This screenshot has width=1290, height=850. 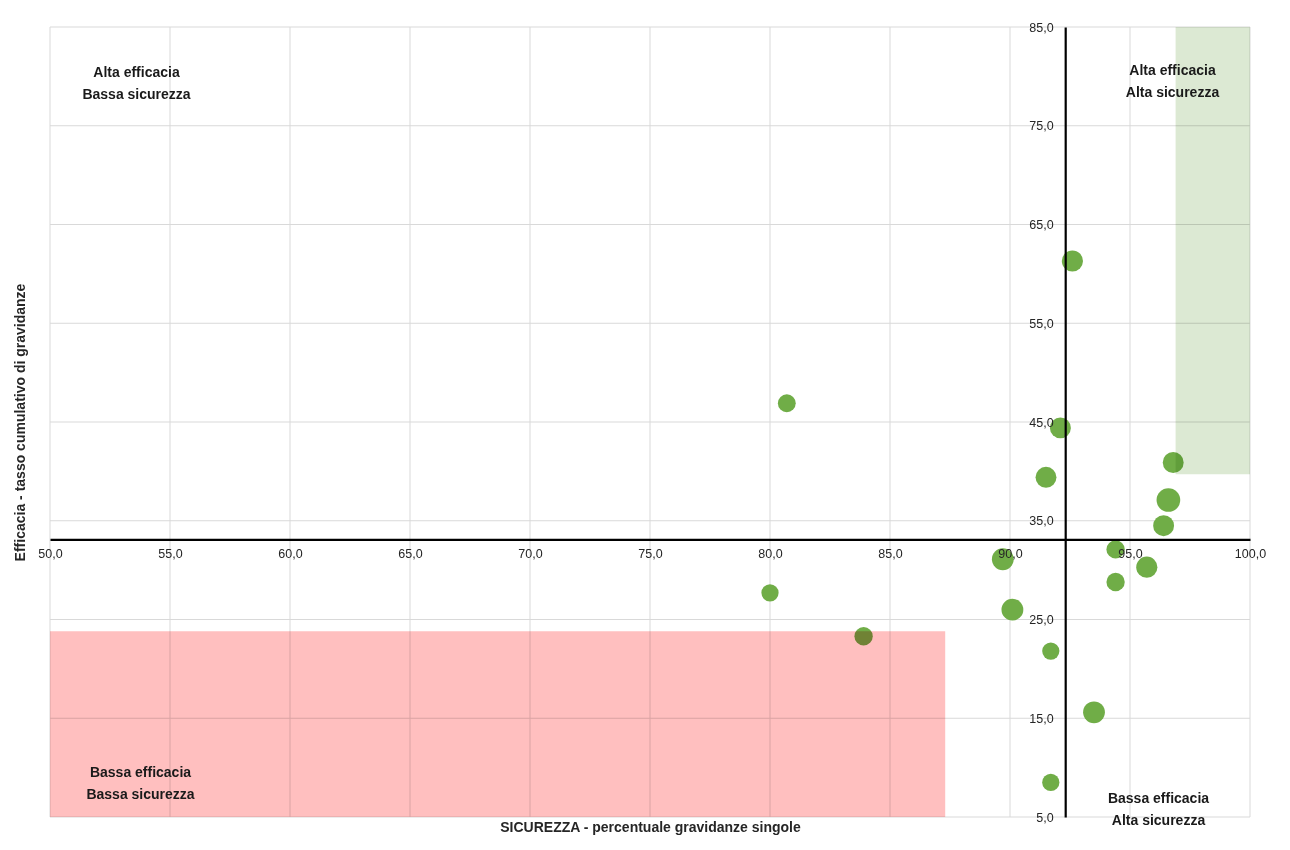 I want to click on y-tick-label: 5,0, so click(x=1045, y=817).